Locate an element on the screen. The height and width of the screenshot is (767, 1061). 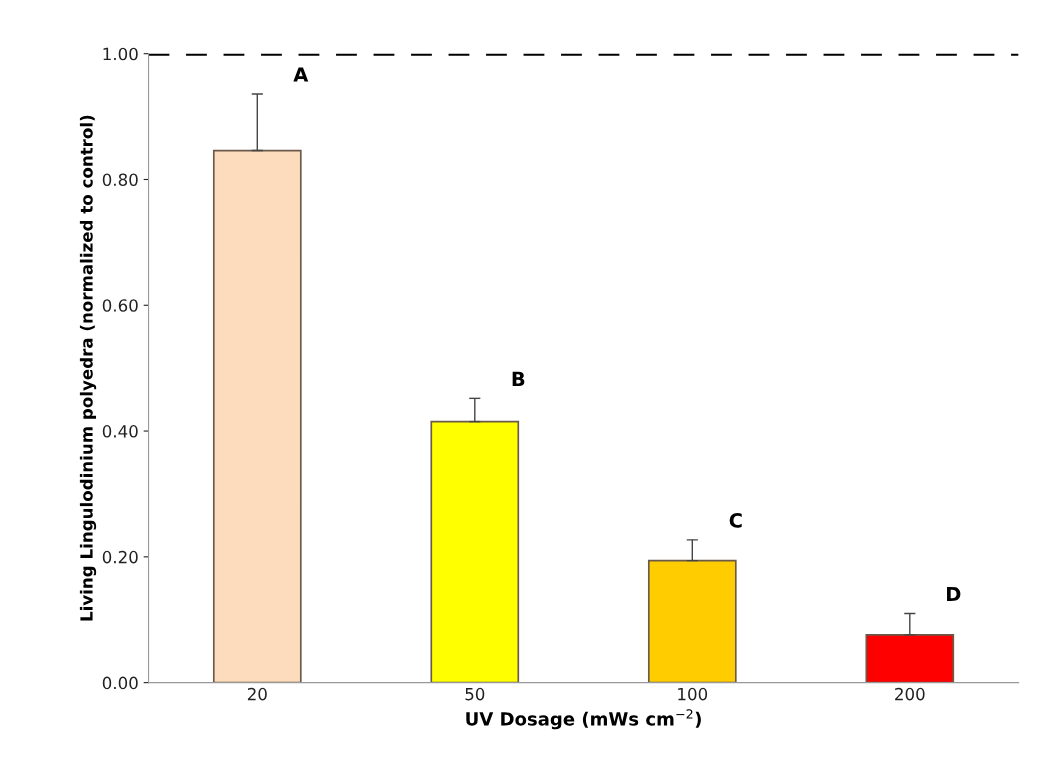
y-axis-title: Living Lingulodinium polyedra (normalized to control) is located at coordinates (88, 368).